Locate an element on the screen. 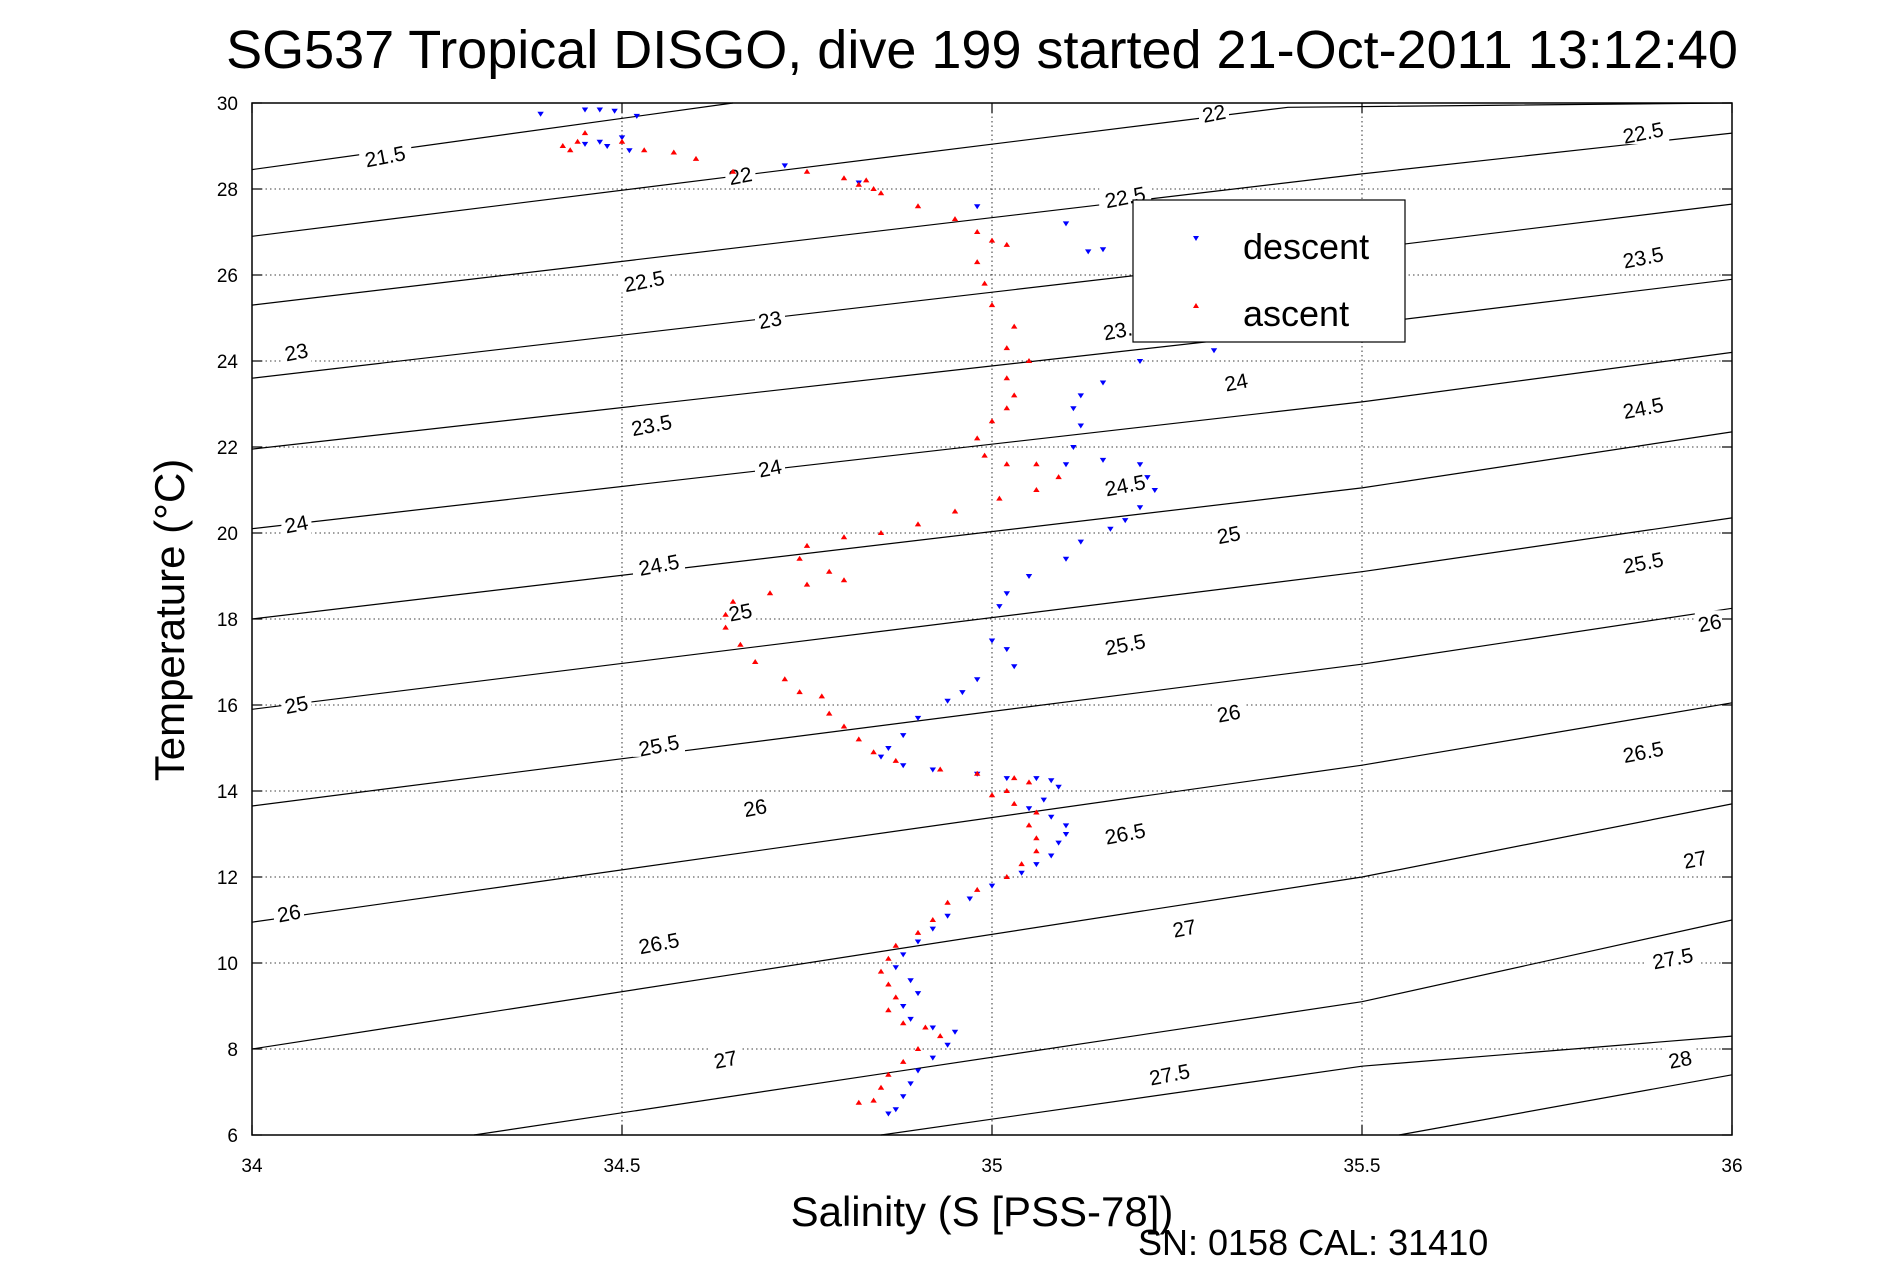 This screenshot has width=1891, height=1262. legend-descent-marker is located at coordinates (1196, 238).